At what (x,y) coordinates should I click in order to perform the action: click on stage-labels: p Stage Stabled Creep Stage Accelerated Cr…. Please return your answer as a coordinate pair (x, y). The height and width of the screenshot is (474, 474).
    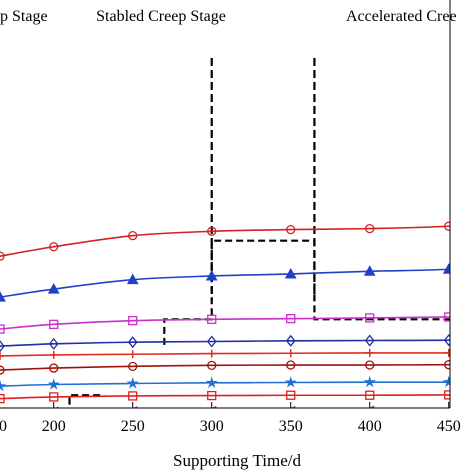
    Looking at the image, I should click on (228, 16).